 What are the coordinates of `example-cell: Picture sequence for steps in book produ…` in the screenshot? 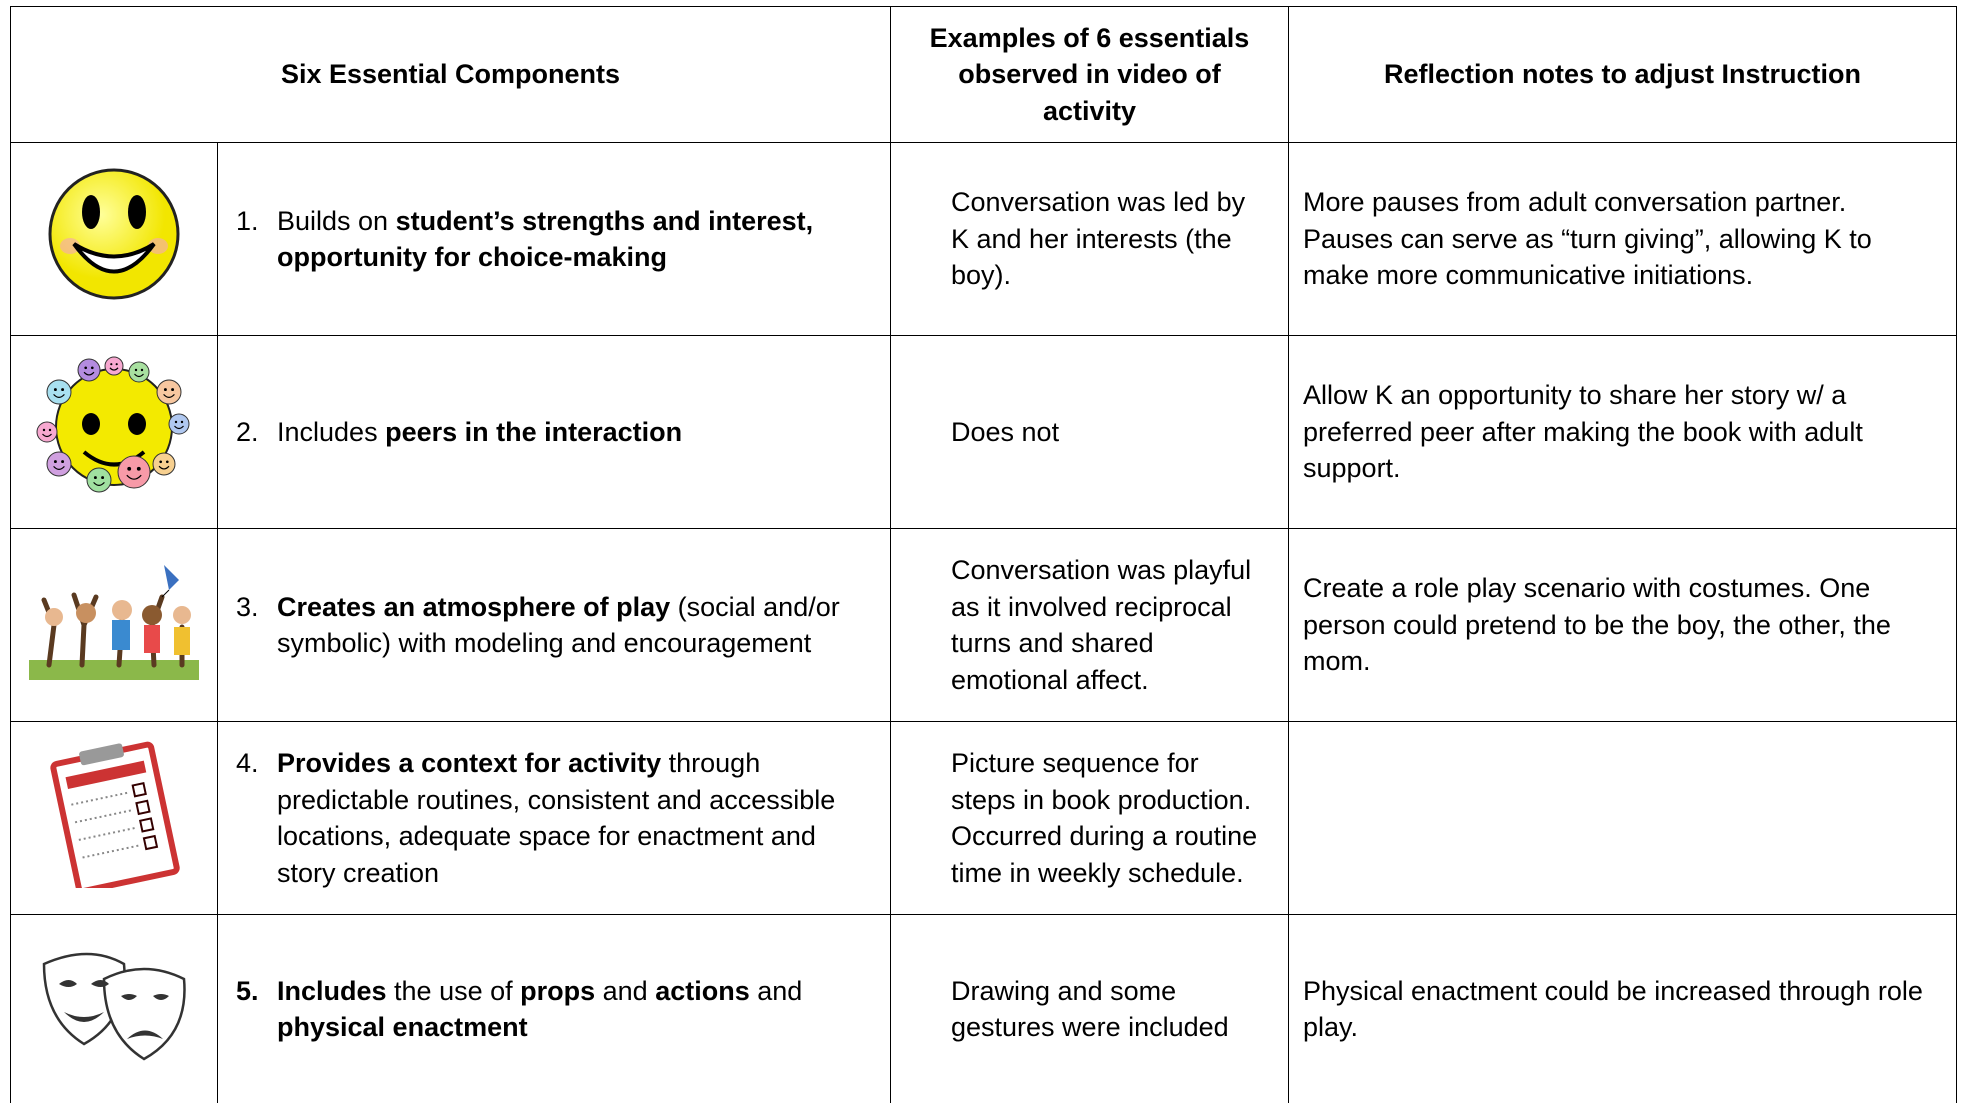 It's located at (1089, 818).